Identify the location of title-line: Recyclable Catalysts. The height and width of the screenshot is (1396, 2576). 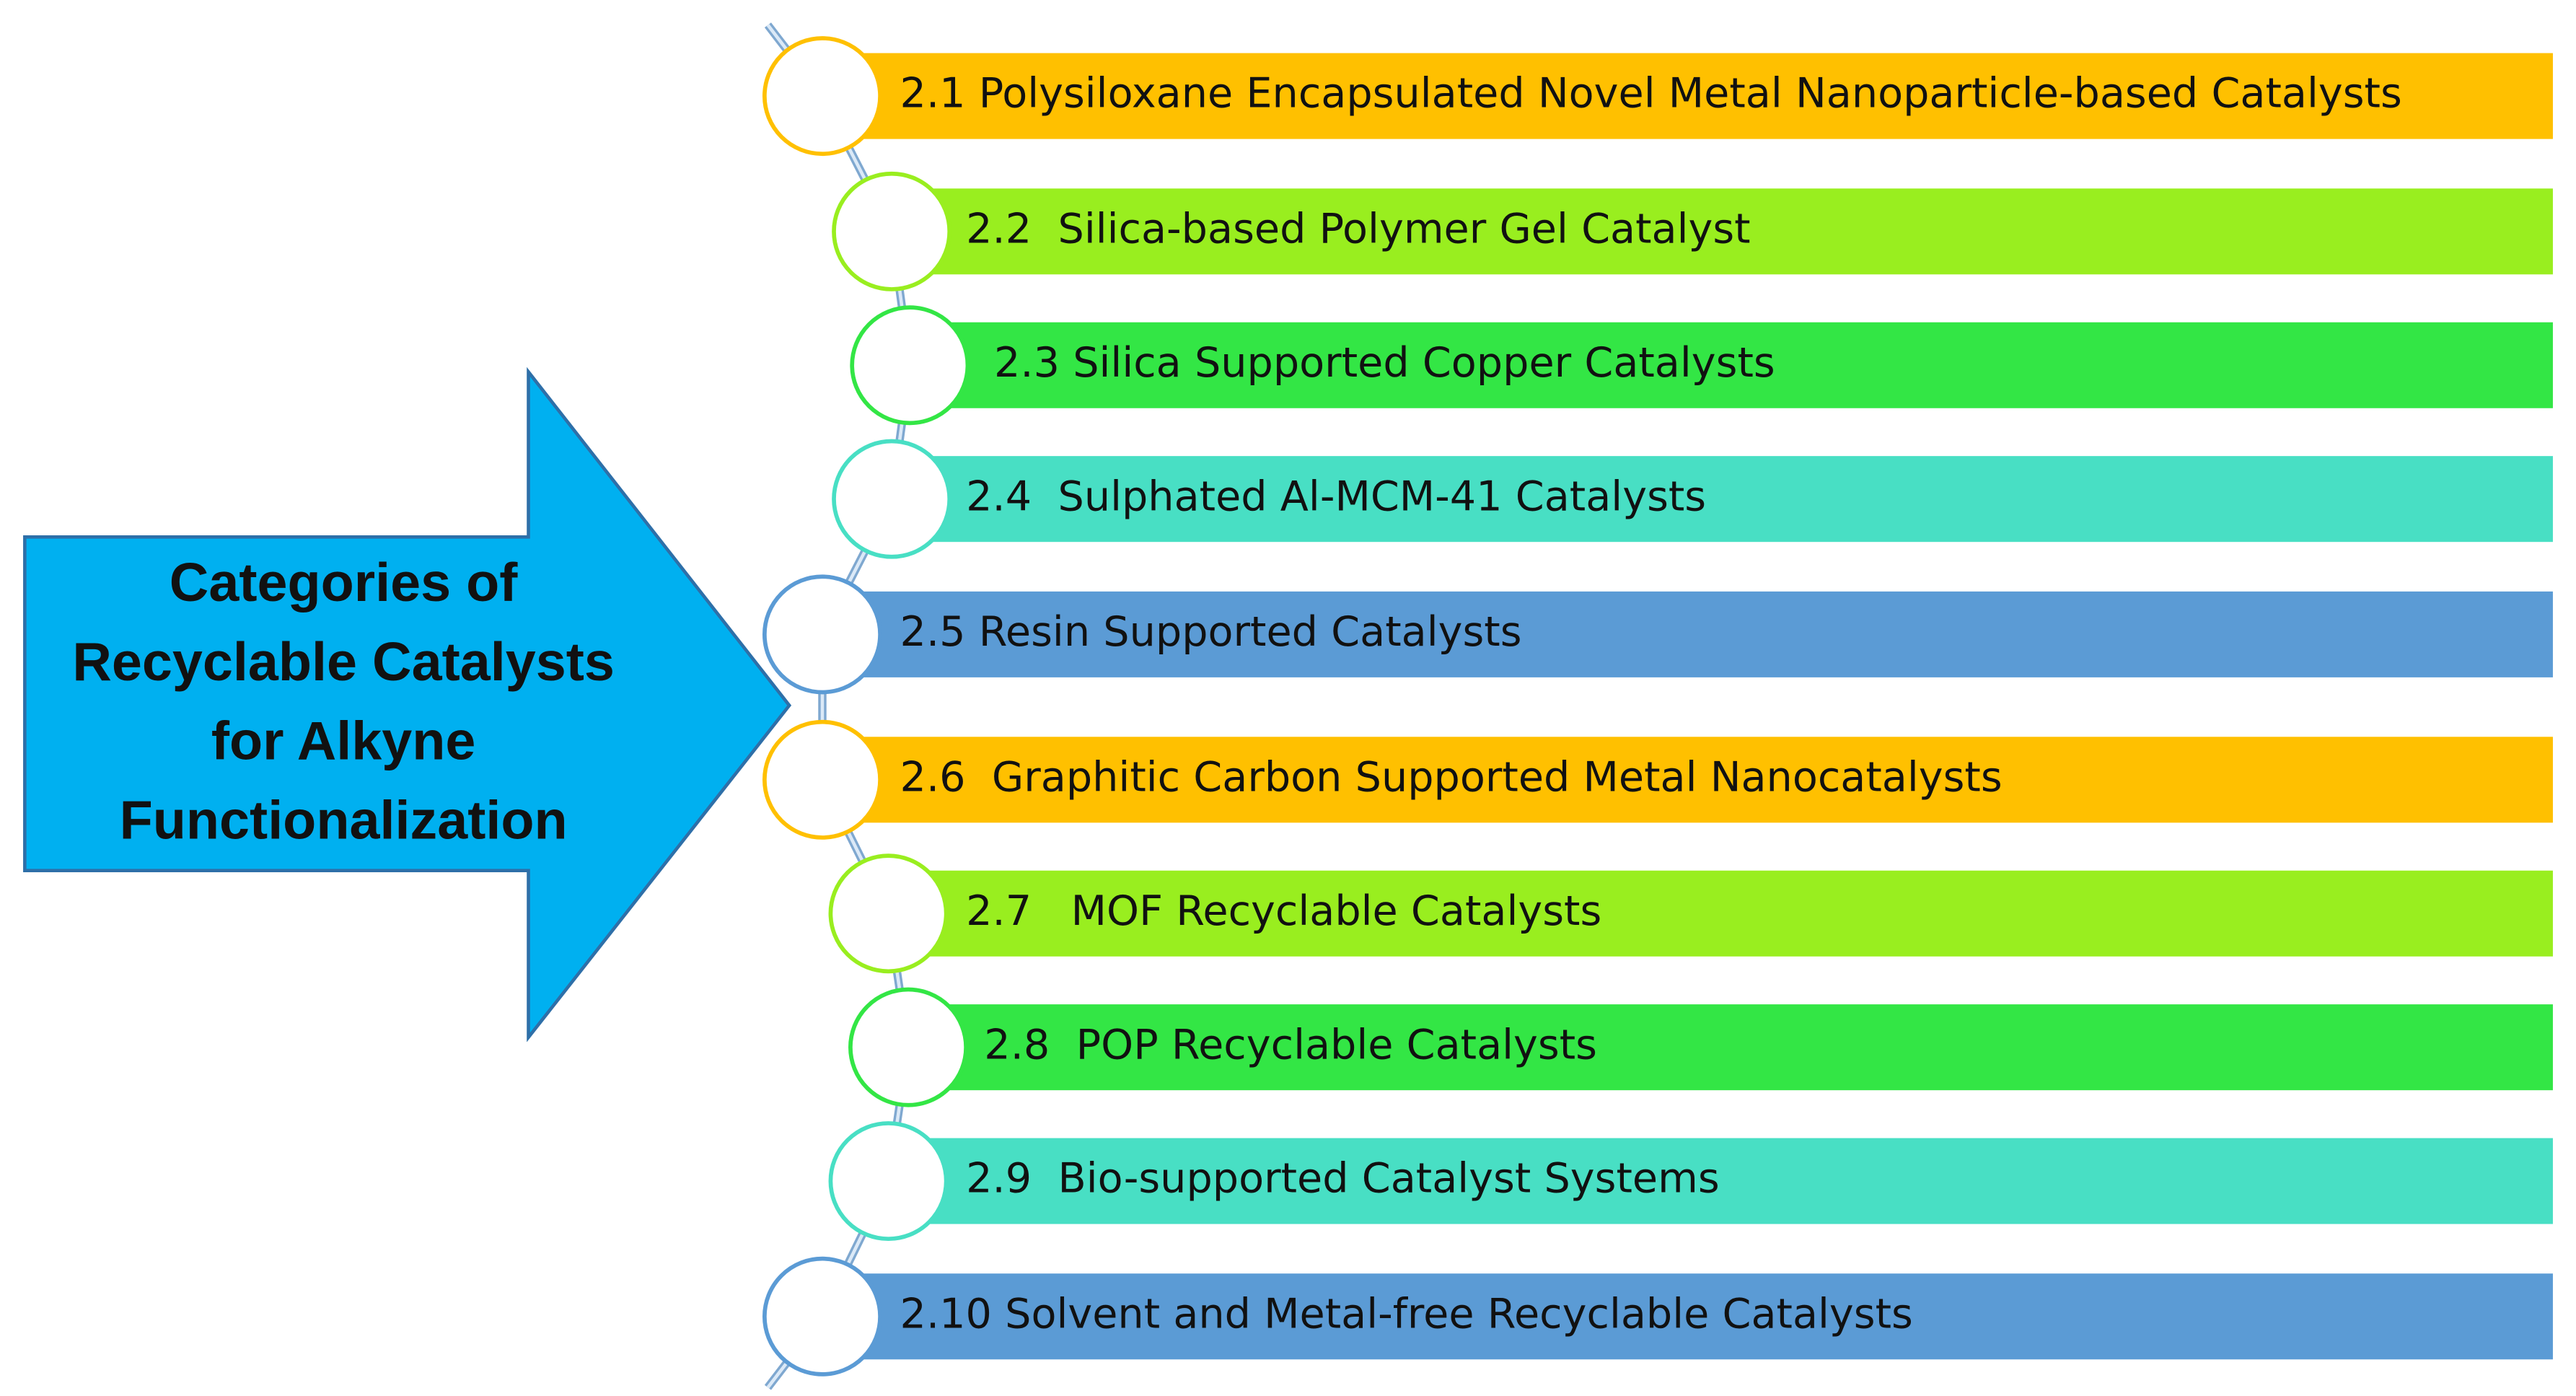
(343, 663).